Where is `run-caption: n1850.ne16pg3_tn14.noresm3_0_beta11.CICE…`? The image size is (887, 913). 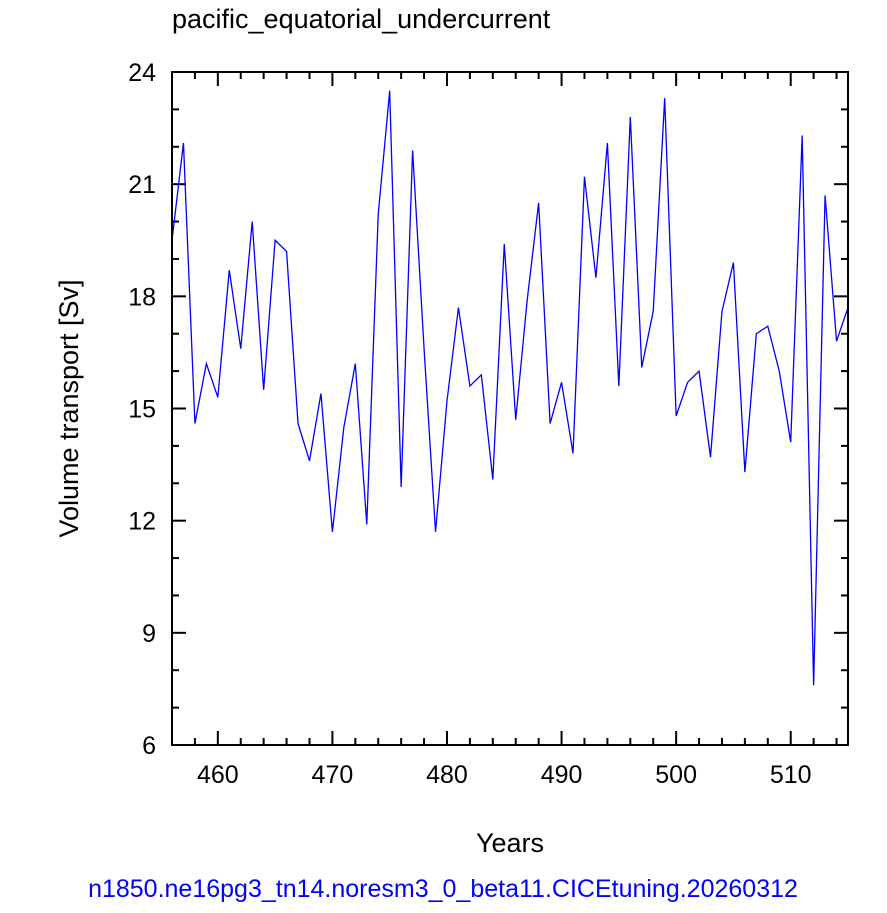 run-caption: n1850.ne16pg3_tn14.noresm3_0_beta11.CICE… is located at coordinates (443, 889).